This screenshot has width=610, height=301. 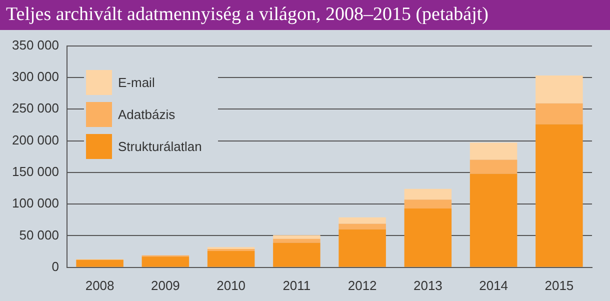 I want to click on x-tick-label: 2013, so click(x=427, y=285).